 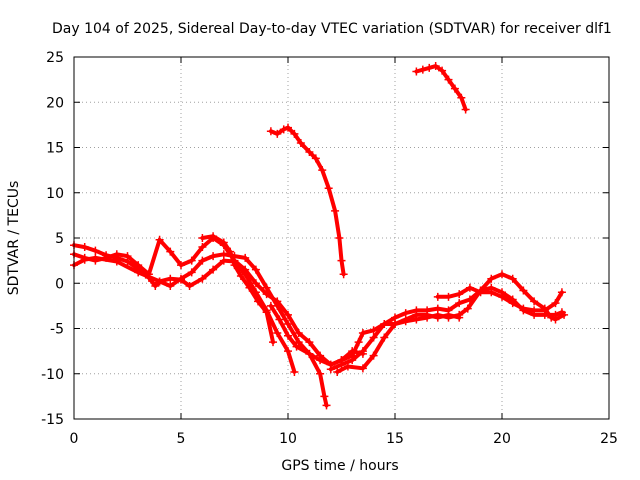 I want to click on x-tick-label: 25, so click(x=609, y=439).